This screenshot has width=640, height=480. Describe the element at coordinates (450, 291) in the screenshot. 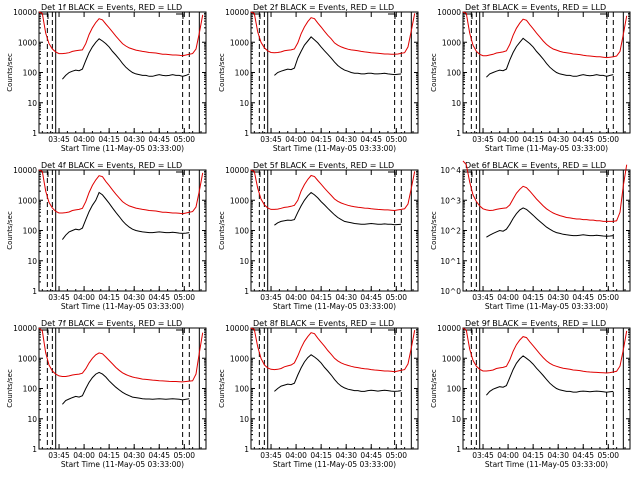

I see `y-tick-label: 10^0` at that location.